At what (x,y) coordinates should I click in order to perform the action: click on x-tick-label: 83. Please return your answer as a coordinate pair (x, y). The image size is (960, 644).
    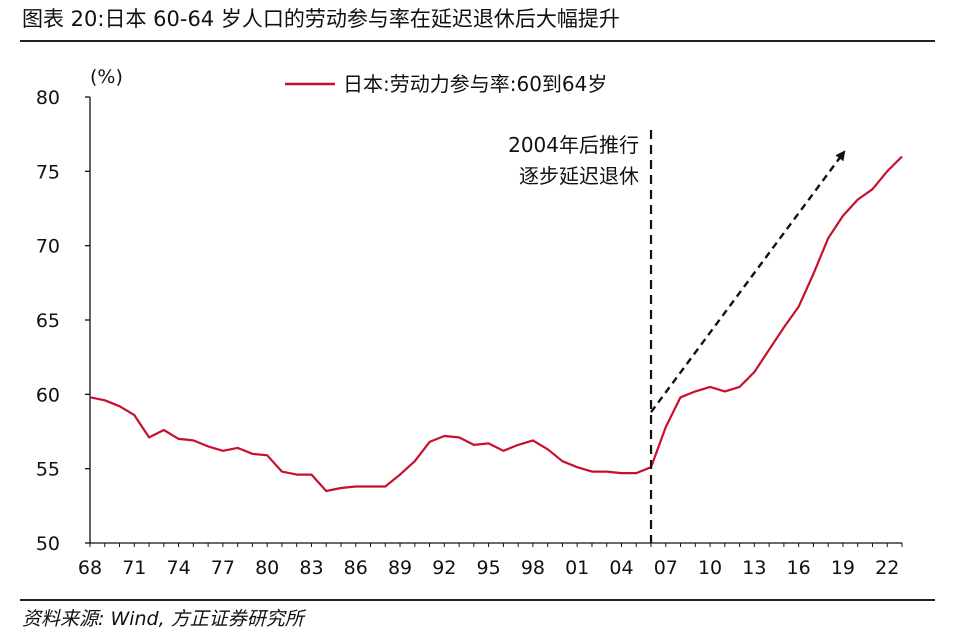
    Looking at the image, I should click on (311, 568).